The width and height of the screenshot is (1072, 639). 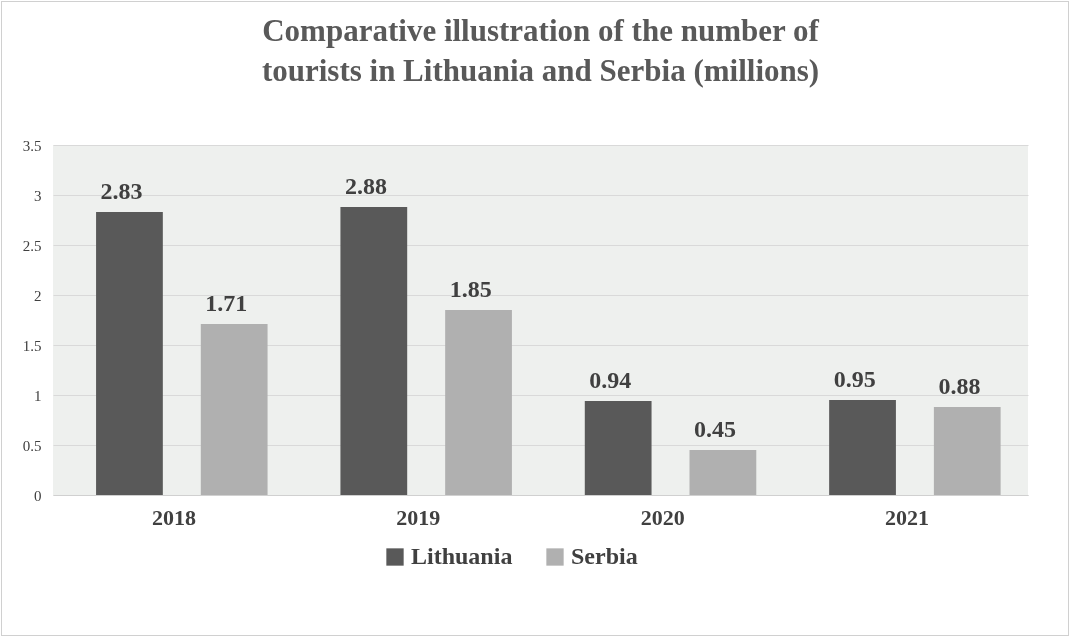 I want to click on data-label: 1.85, so click(x=470, y=289).